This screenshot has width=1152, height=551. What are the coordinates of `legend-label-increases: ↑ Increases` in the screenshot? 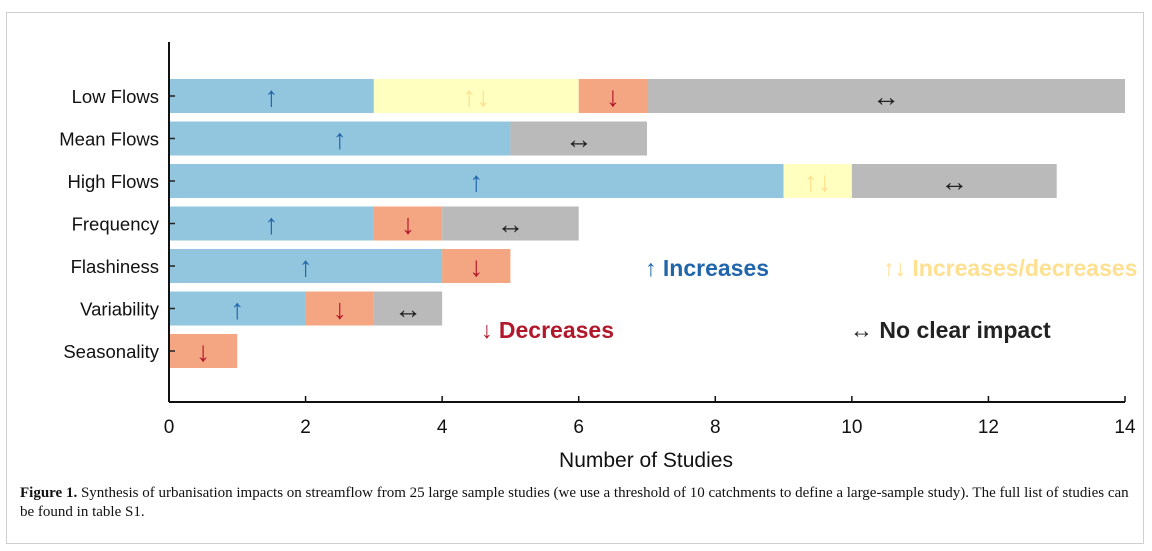 It's located at (707, 268).